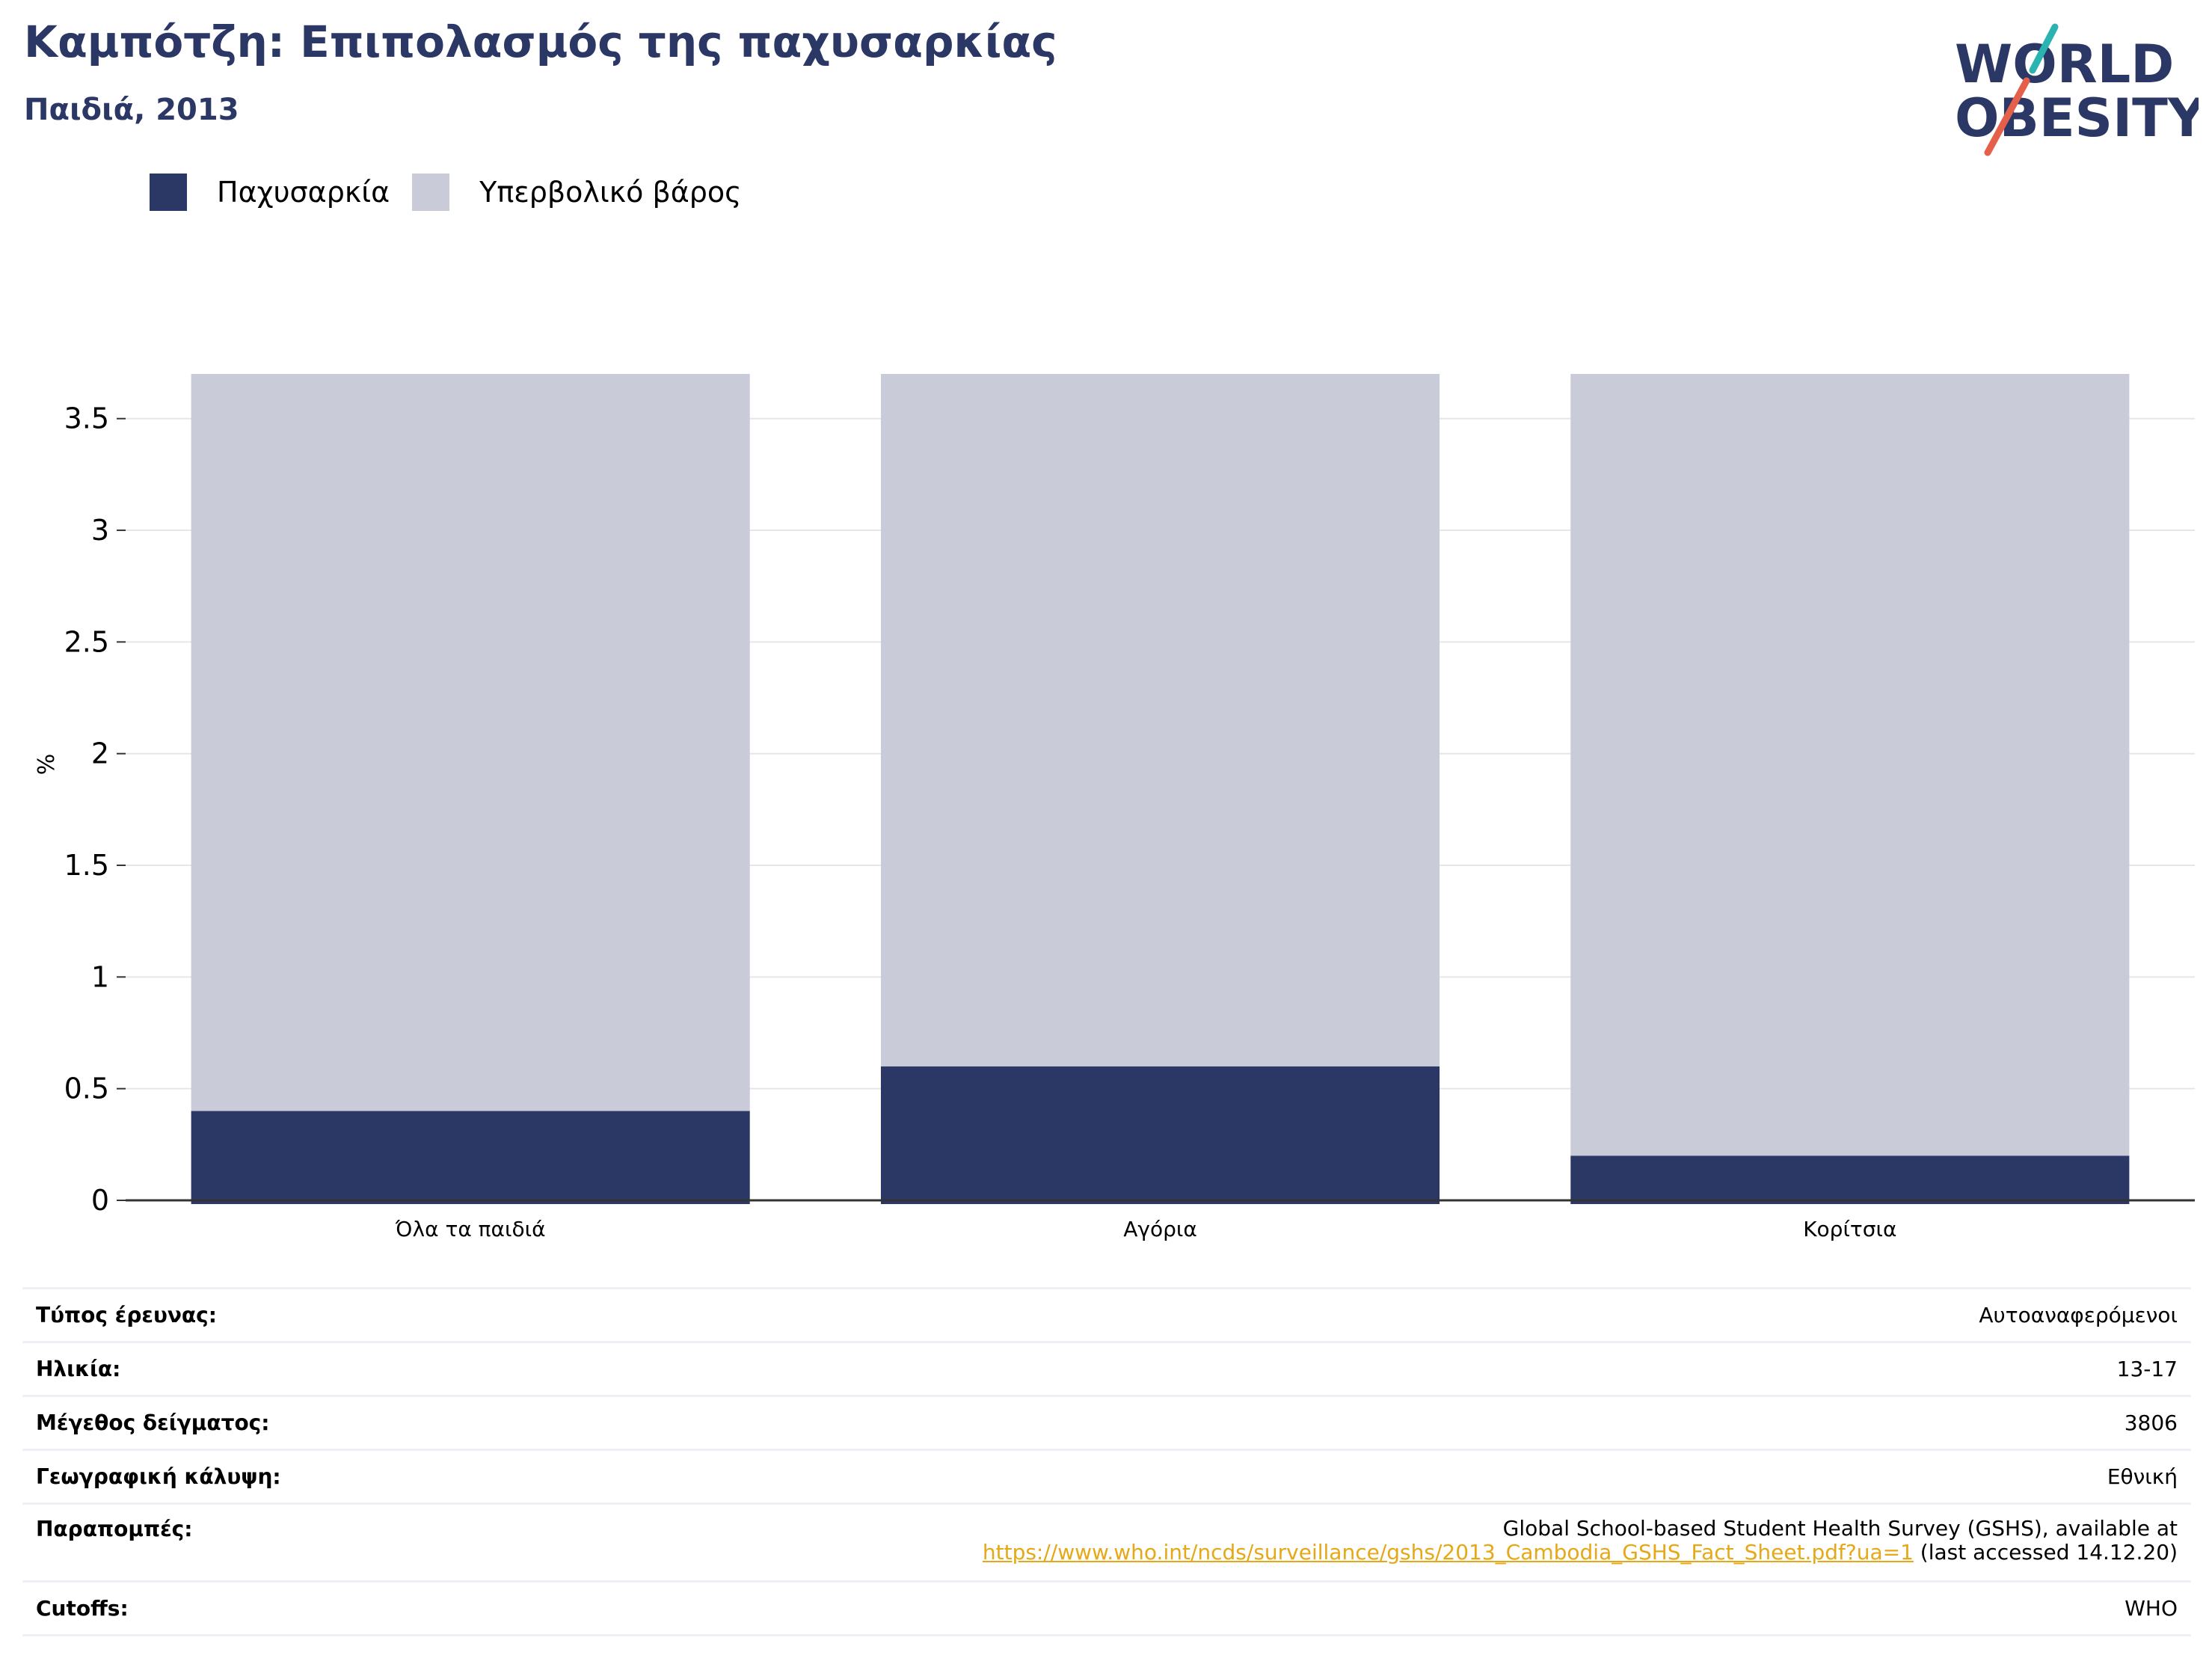 The image size is (2212, 1670). Describe the element at coordinates (86, 641) in the screenshot. I see `y-tick-label: 2.5` at that location.